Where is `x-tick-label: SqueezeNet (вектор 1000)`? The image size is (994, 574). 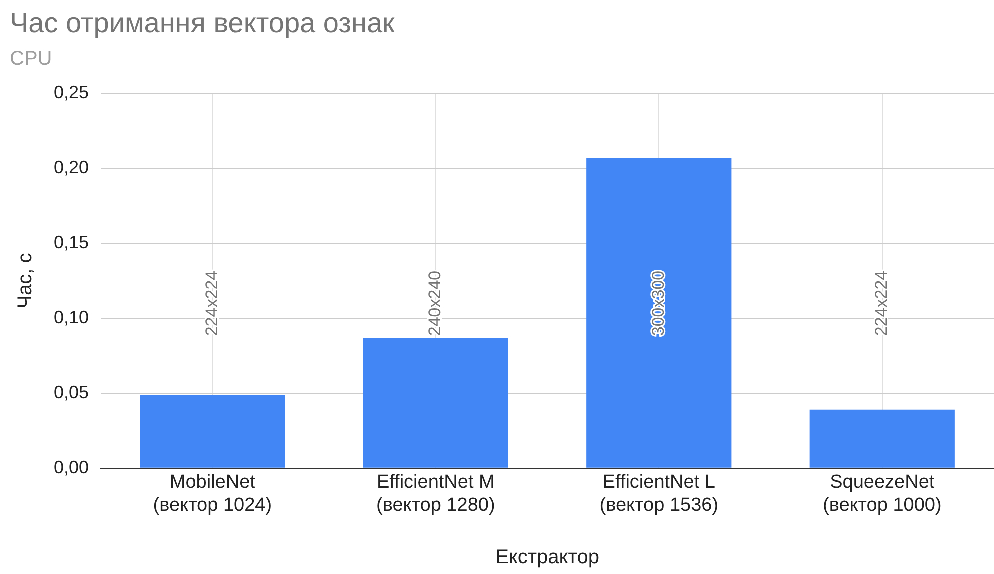 x-tick-label: SqueezeNet (вектор 1000) is located at coordinates (882, 494).